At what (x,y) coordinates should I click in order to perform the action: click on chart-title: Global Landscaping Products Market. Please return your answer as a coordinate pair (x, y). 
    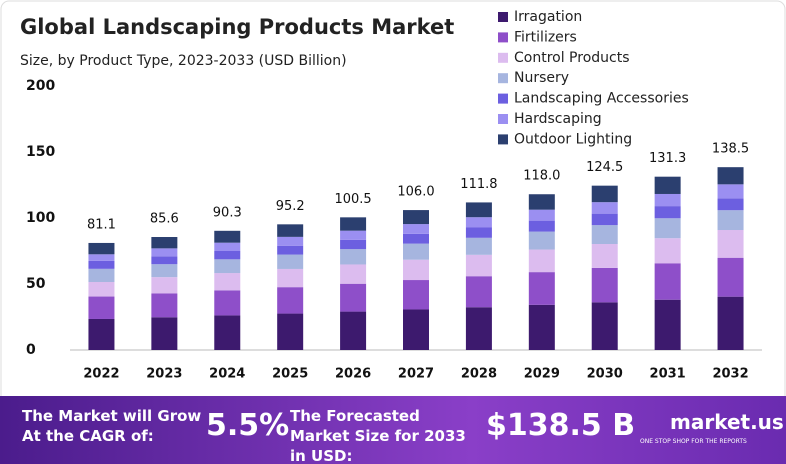
    Looking at the image, I should click on (237, 27).